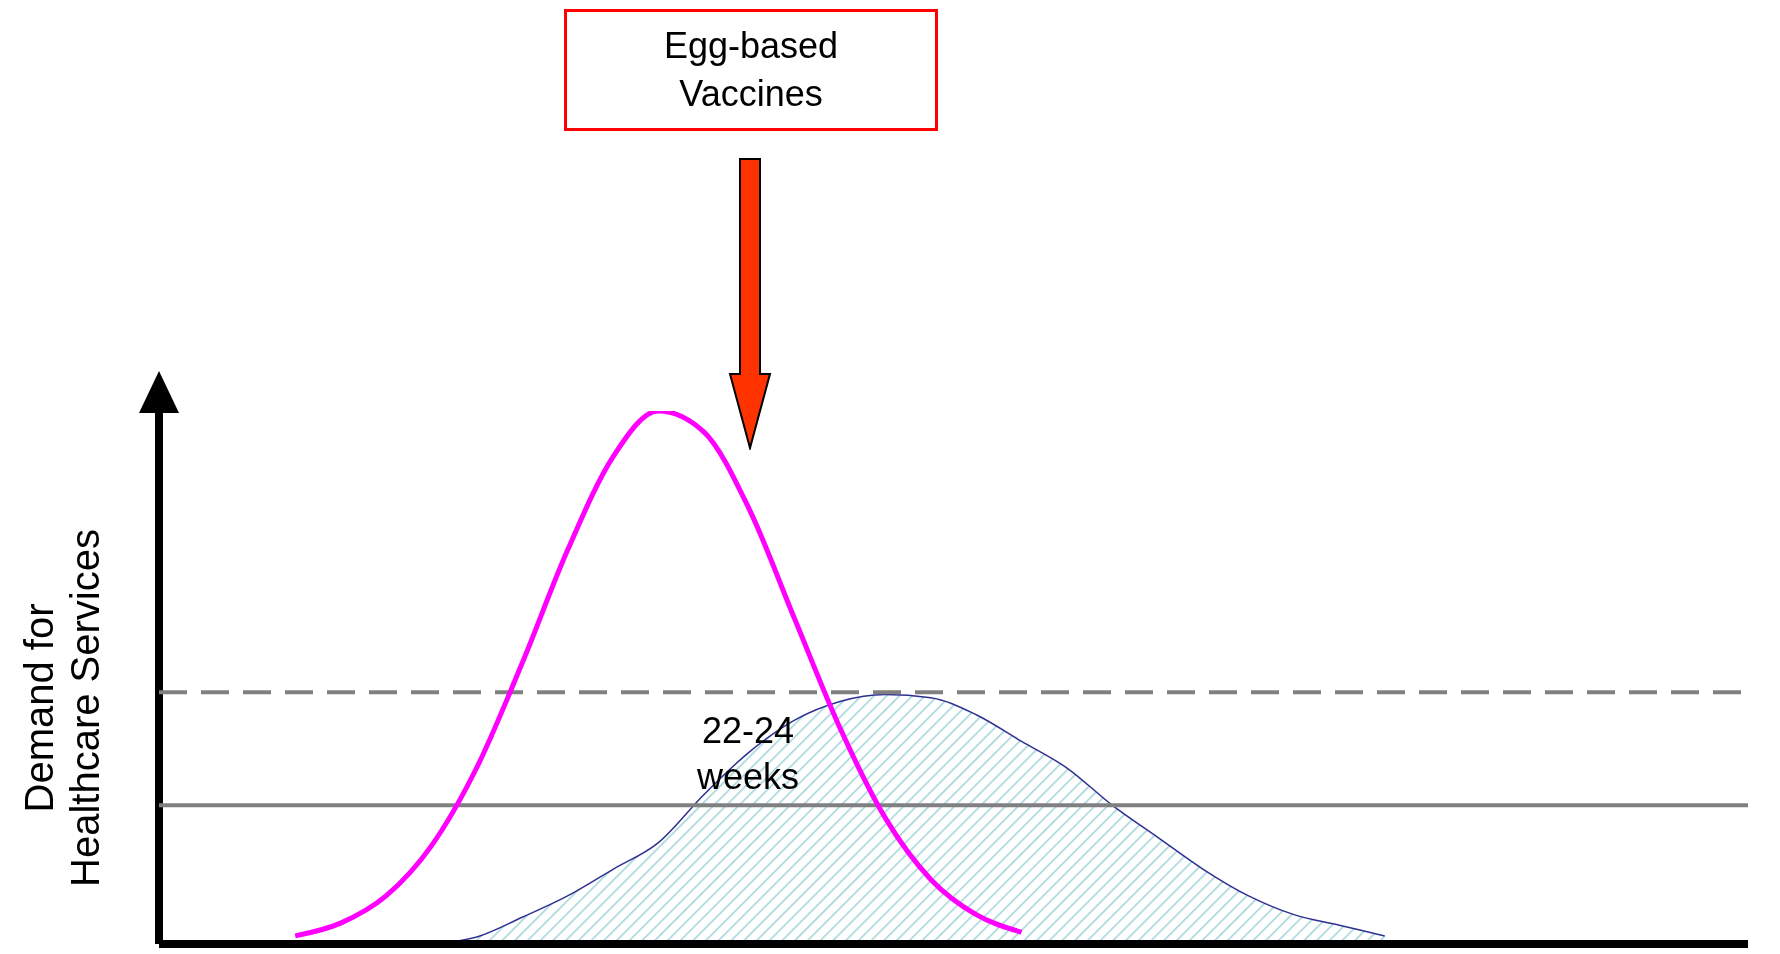  I want to click on text: Egg-based Vaccines, so click(751, 70).